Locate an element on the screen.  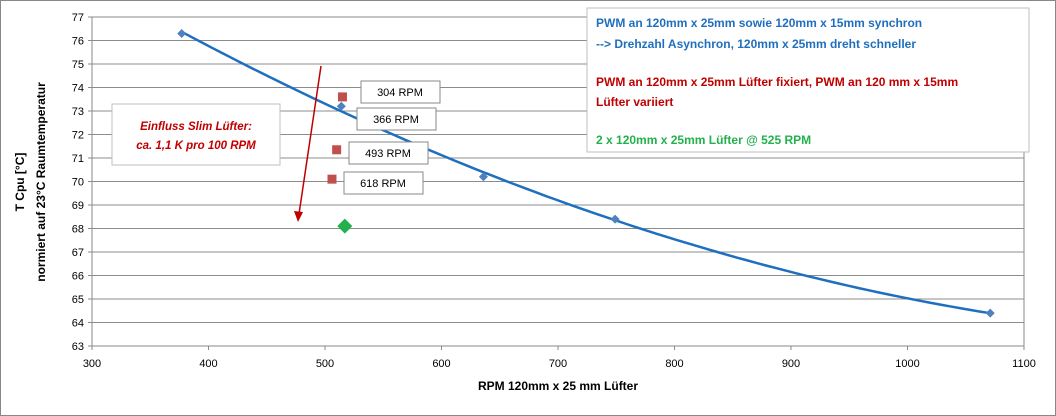
slim-note-box is located at coordinates (196, 134).